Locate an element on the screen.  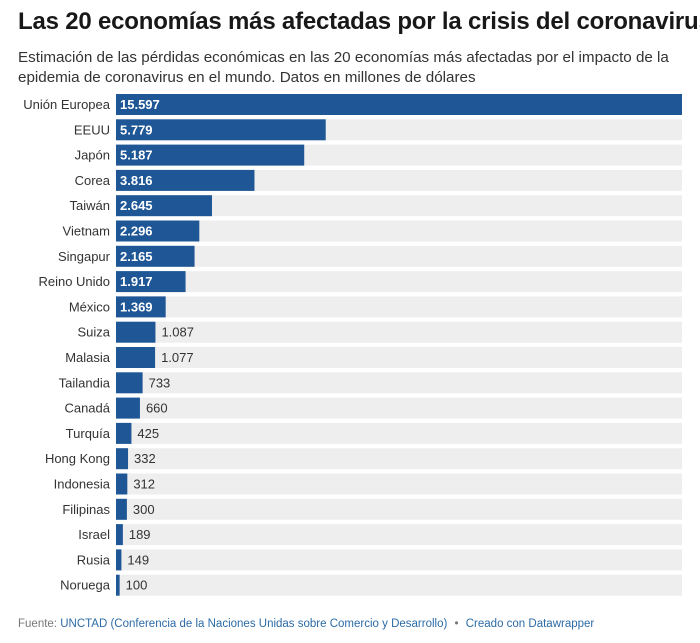
bar-row: Singapur 2.165 is located at coordinates (370, 256).